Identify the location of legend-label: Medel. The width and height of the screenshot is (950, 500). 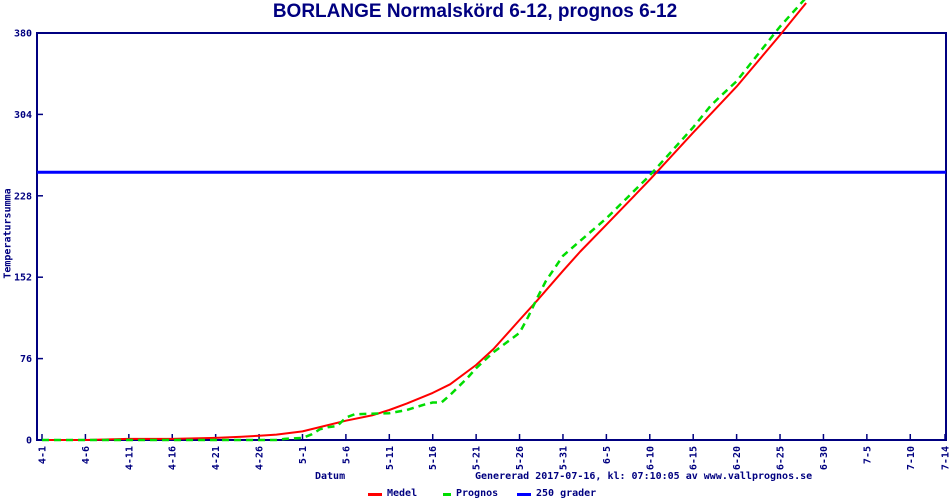
(402, 493).